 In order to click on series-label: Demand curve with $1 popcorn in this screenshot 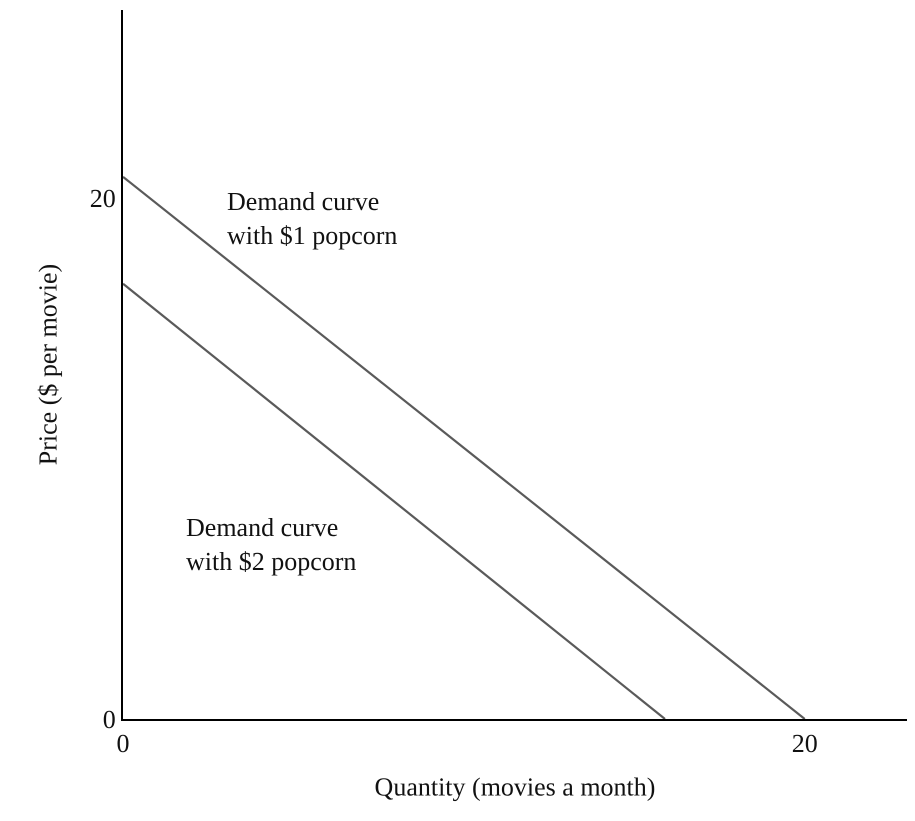, I will do `click(312, 218)`.